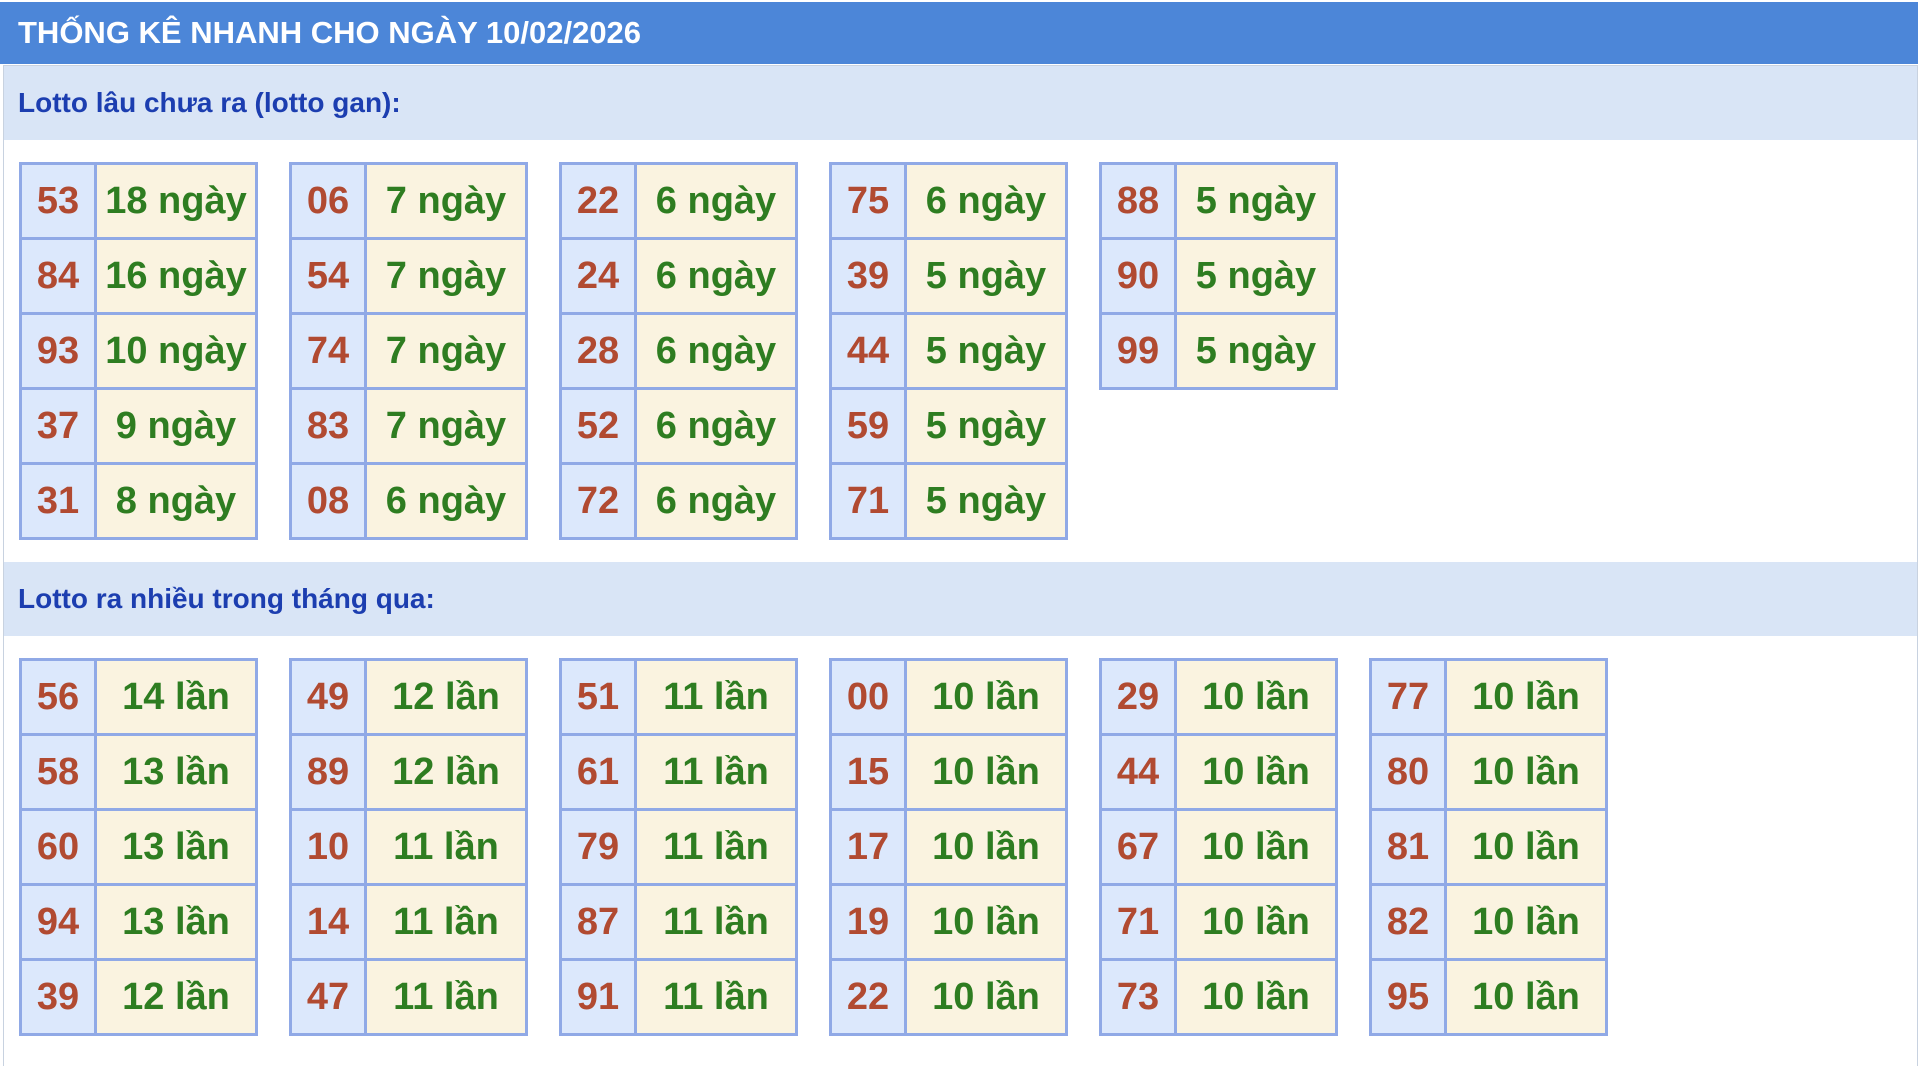 The image size is (1924, 1066). What do you see at coordinates (328, 276) in the screenshot?
I see `lotto-number: 54` at bounding box center [328, 276].